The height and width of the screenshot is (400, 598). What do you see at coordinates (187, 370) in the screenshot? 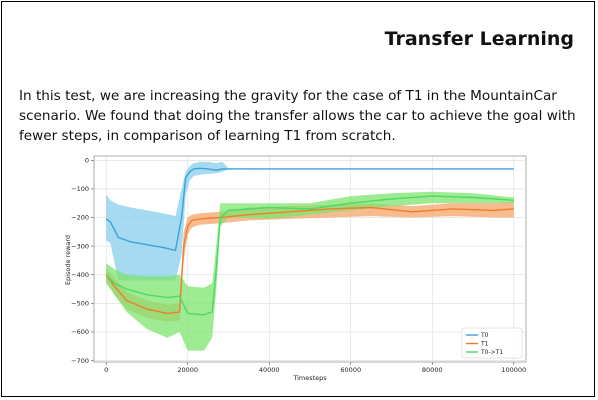
I see `x-tick-label: 20000` at bounding box center [187, 370].